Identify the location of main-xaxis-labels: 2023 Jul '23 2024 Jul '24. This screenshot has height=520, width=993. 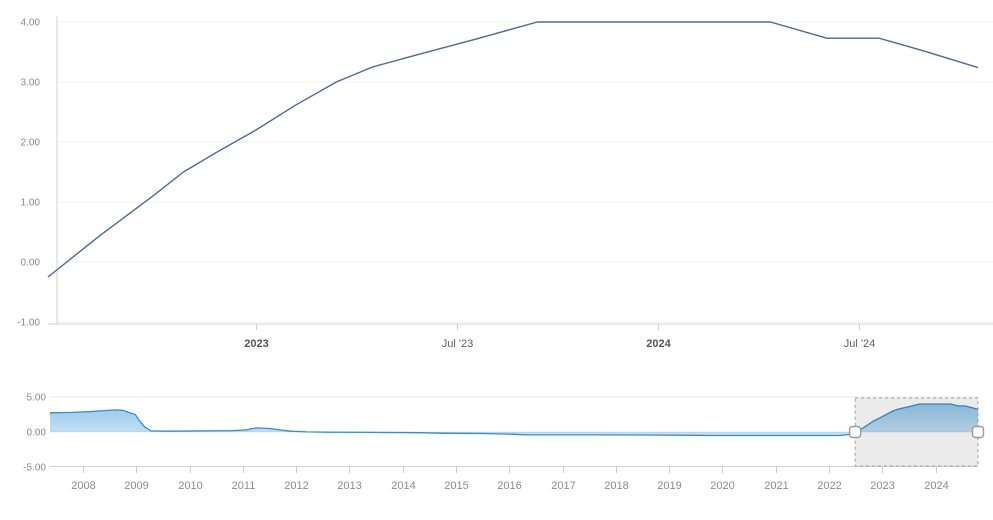
(559, 344).